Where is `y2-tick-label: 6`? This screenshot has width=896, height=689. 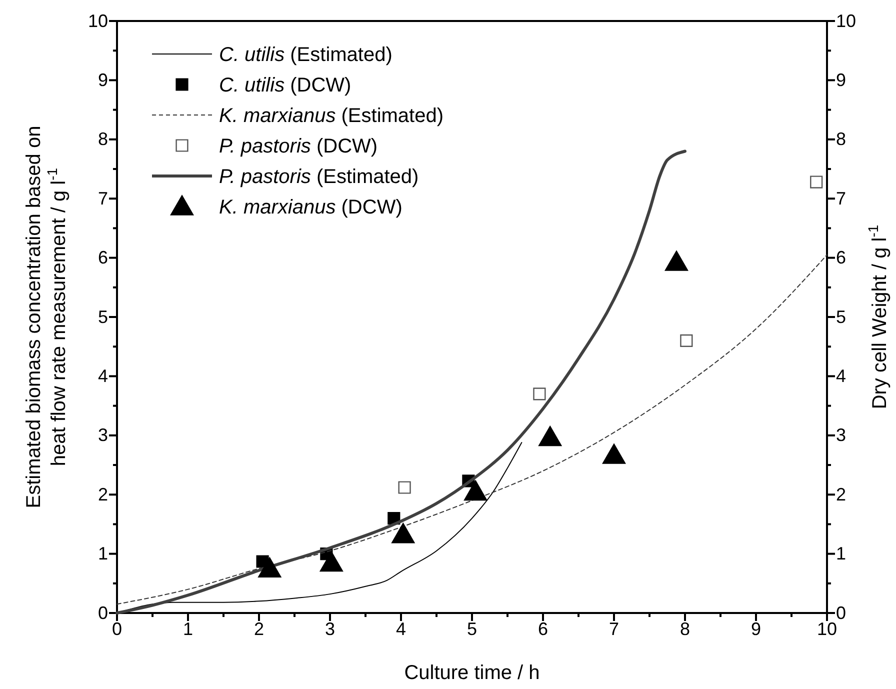 y2-tick-label: 6 is located at coordinates (841, 258).